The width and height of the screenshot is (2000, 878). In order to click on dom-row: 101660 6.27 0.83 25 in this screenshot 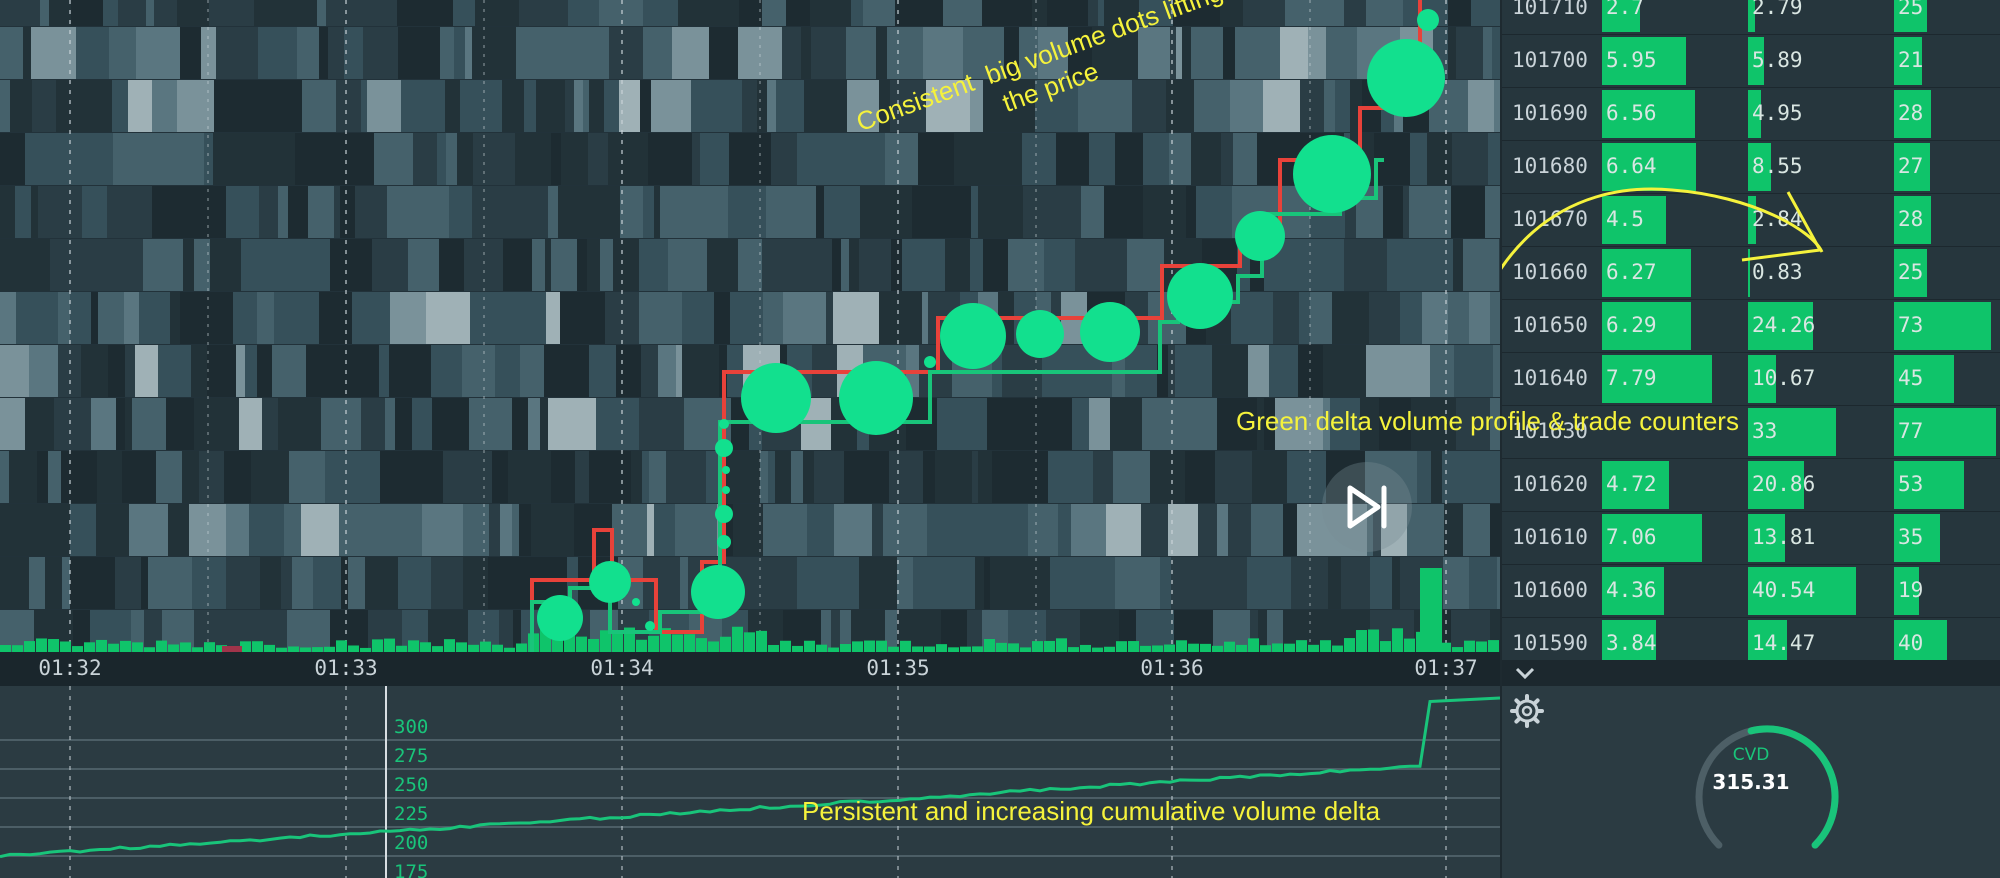, I will do `click(1751, 273)`.